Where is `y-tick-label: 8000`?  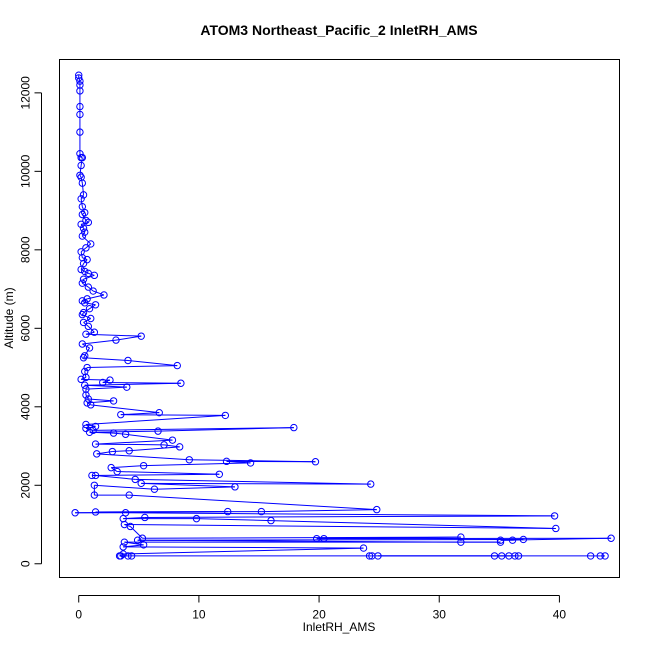 y-tick-label: 8000 is located at coordinates (26, 249).